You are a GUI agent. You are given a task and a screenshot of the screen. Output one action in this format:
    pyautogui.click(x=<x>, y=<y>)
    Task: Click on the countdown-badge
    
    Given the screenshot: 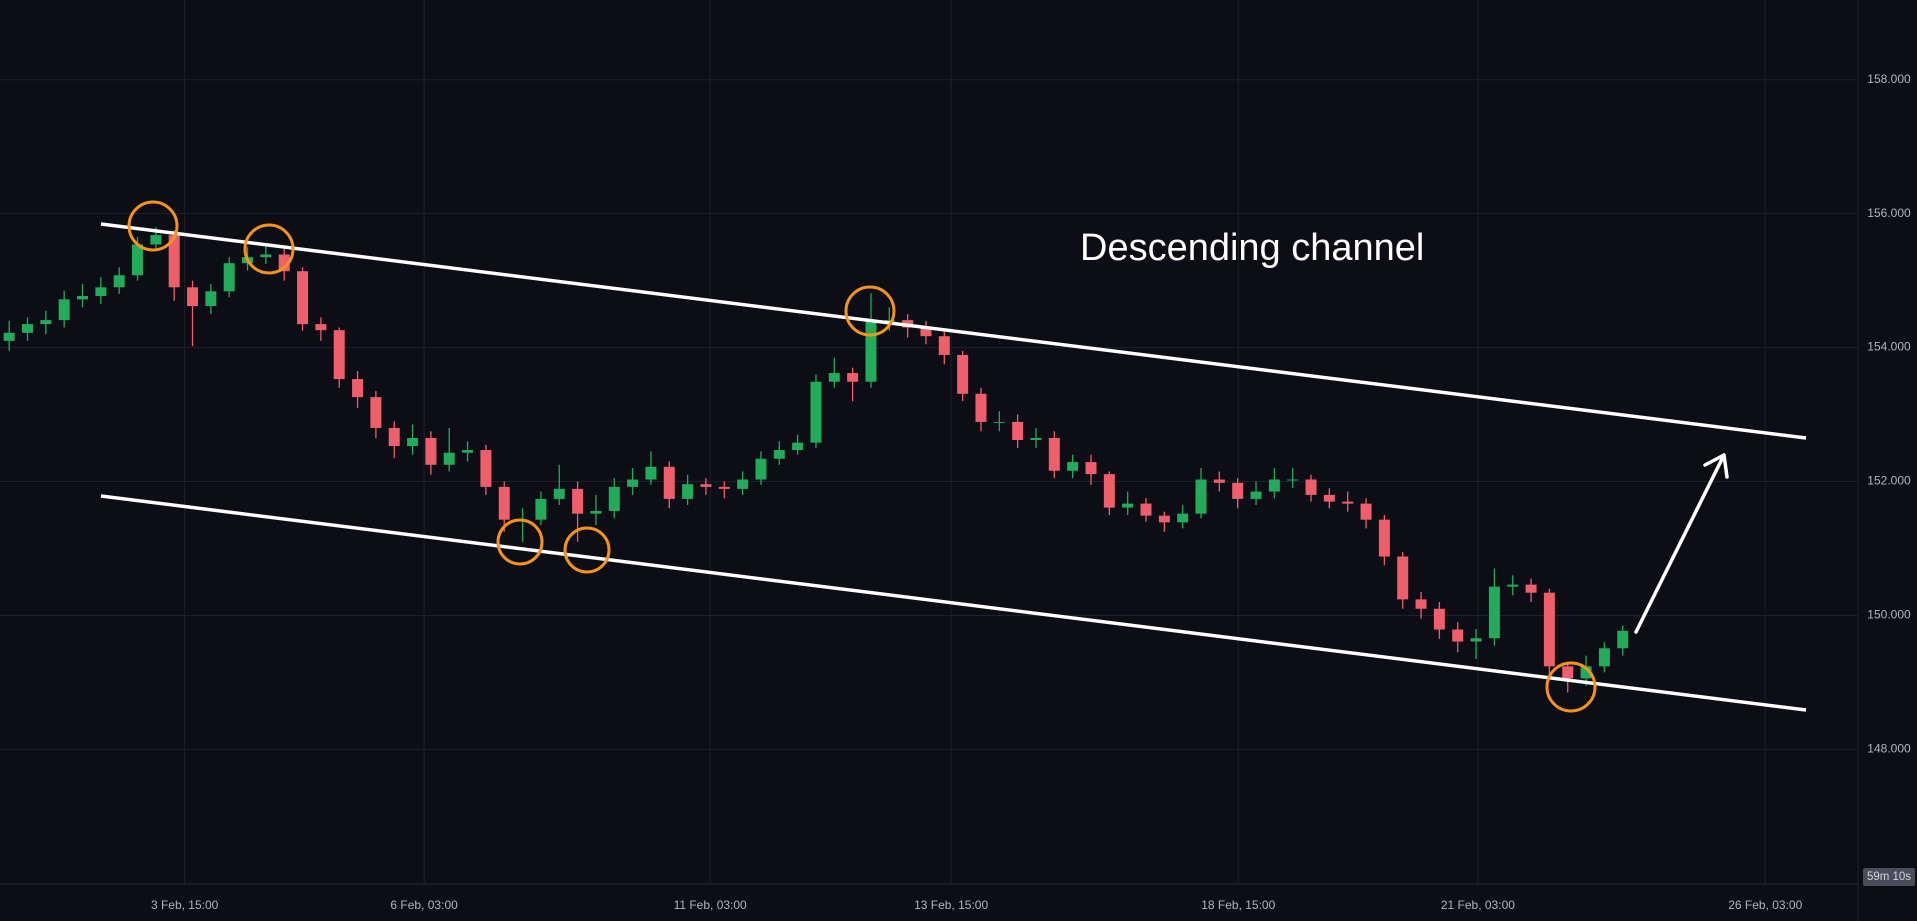 What is the action you would take?
    pyautogui.click(x=1889, y=877)
    